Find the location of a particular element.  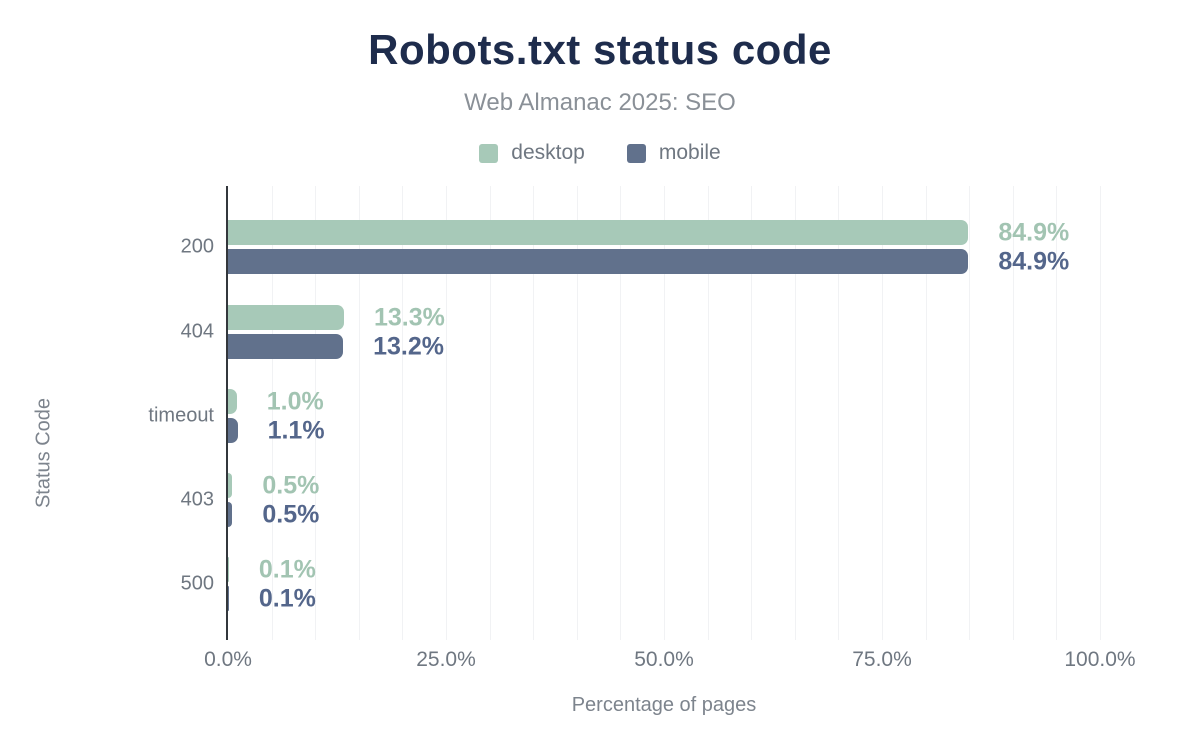

category-label-403: 403 is located at coordinates (197, 499).